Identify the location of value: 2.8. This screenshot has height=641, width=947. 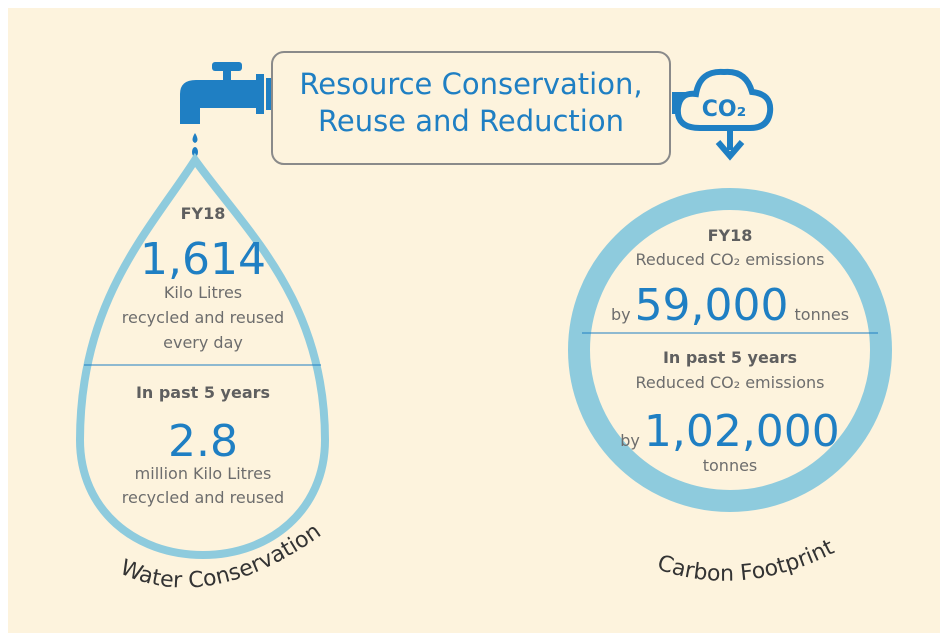
(203, 441).